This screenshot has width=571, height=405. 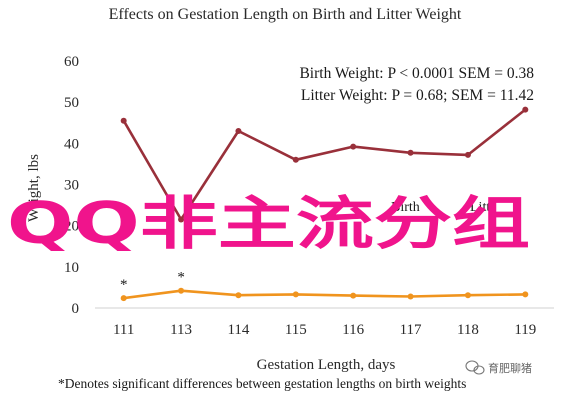 What do you see at coordinates (268, 224) in the screenshot?
I see `overlay-watermark-text: QQ非主流分组` at bounding box center [268, 224].